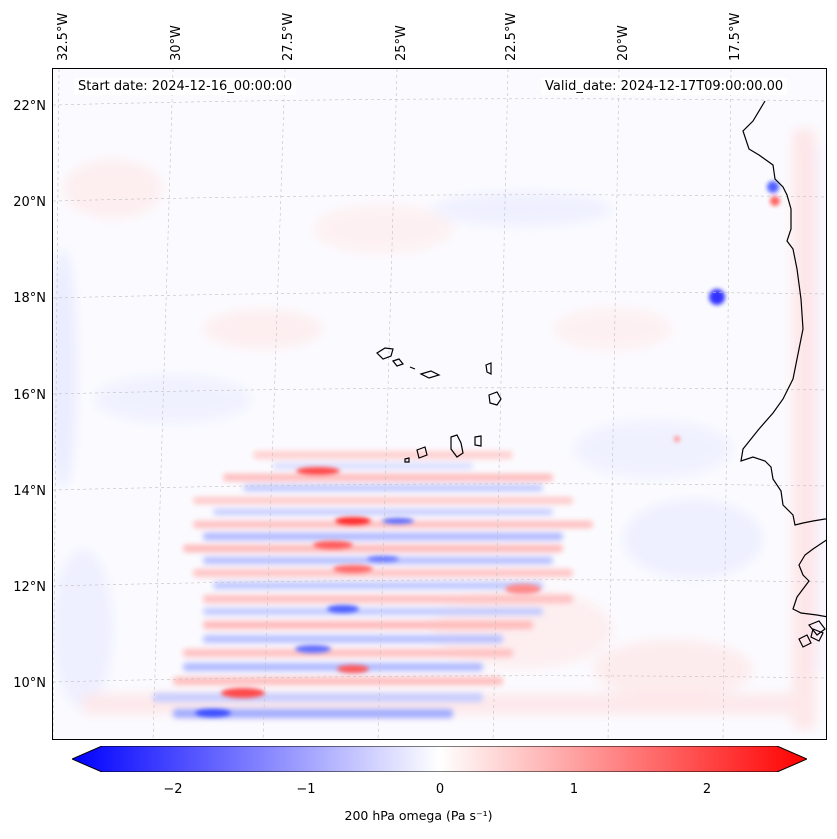  Describe the element at coordinates (29, 683) in the screenshot. I see `lat-label: 10°N` at that location.